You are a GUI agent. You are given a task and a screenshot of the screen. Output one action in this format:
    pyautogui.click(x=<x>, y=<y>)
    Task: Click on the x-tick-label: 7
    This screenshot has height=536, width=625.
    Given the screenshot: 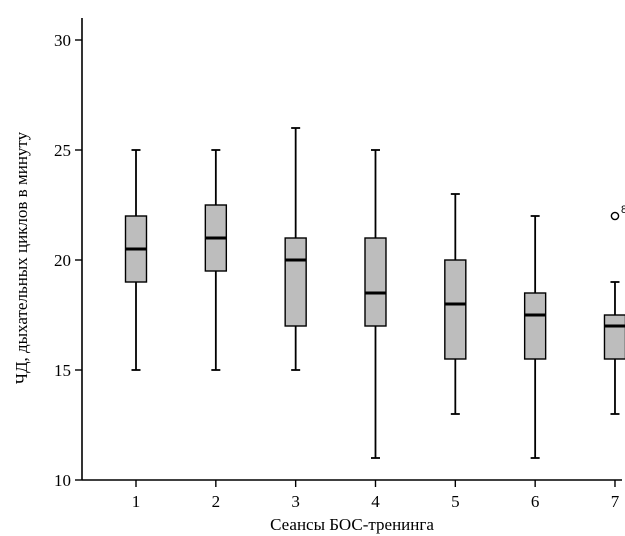 What is the action you would take?
    pyautogui.click(x=615, y=501)
    